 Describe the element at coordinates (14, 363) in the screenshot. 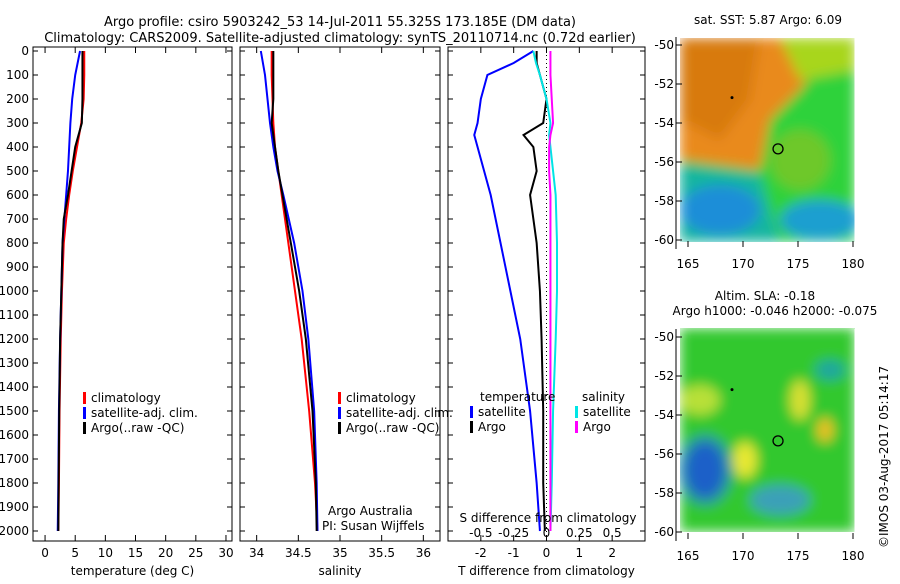

I see `y-tick-label: 1300` at that location.